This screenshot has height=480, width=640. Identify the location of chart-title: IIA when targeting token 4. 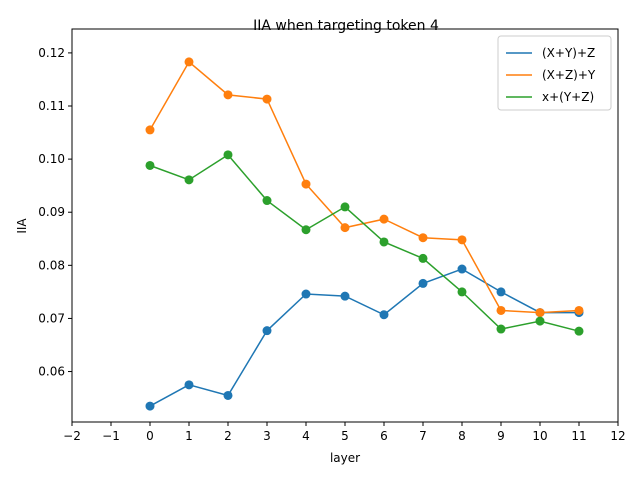
(346, 26).